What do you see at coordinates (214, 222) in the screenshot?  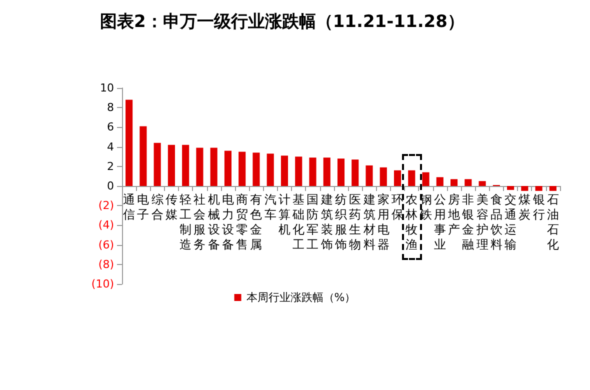 I see `x-tick-label: 机械设备` at bounding box center [214, 222].